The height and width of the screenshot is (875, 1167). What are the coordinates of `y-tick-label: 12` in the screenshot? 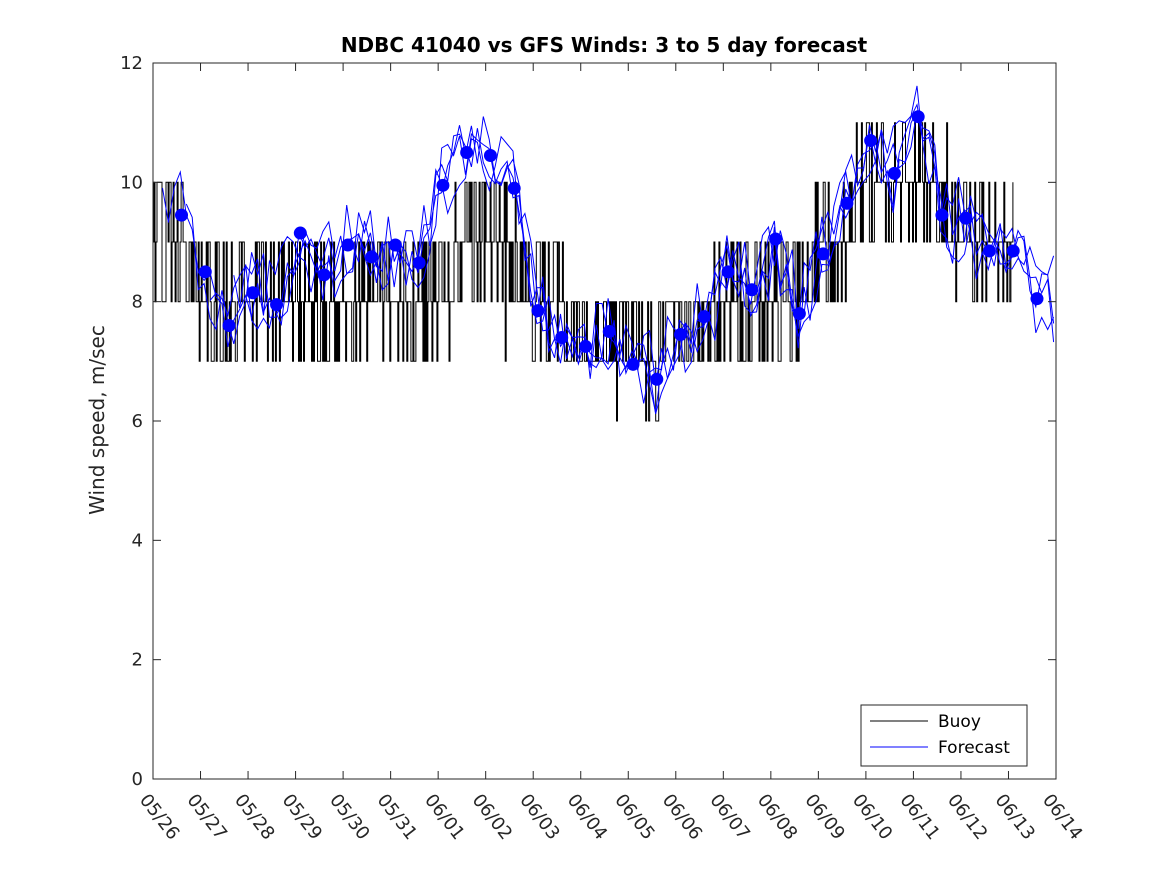 It's located at (131, 63).